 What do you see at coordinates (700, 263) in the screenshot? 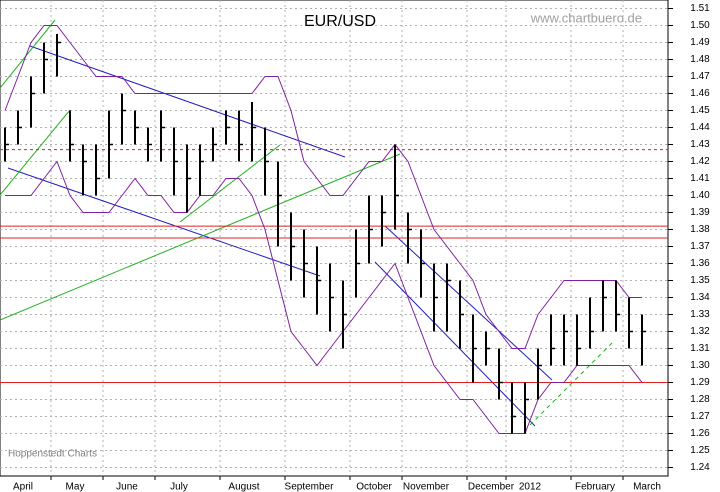
I see `y-tick-label: 1.36` at bounding box center [700, 263].